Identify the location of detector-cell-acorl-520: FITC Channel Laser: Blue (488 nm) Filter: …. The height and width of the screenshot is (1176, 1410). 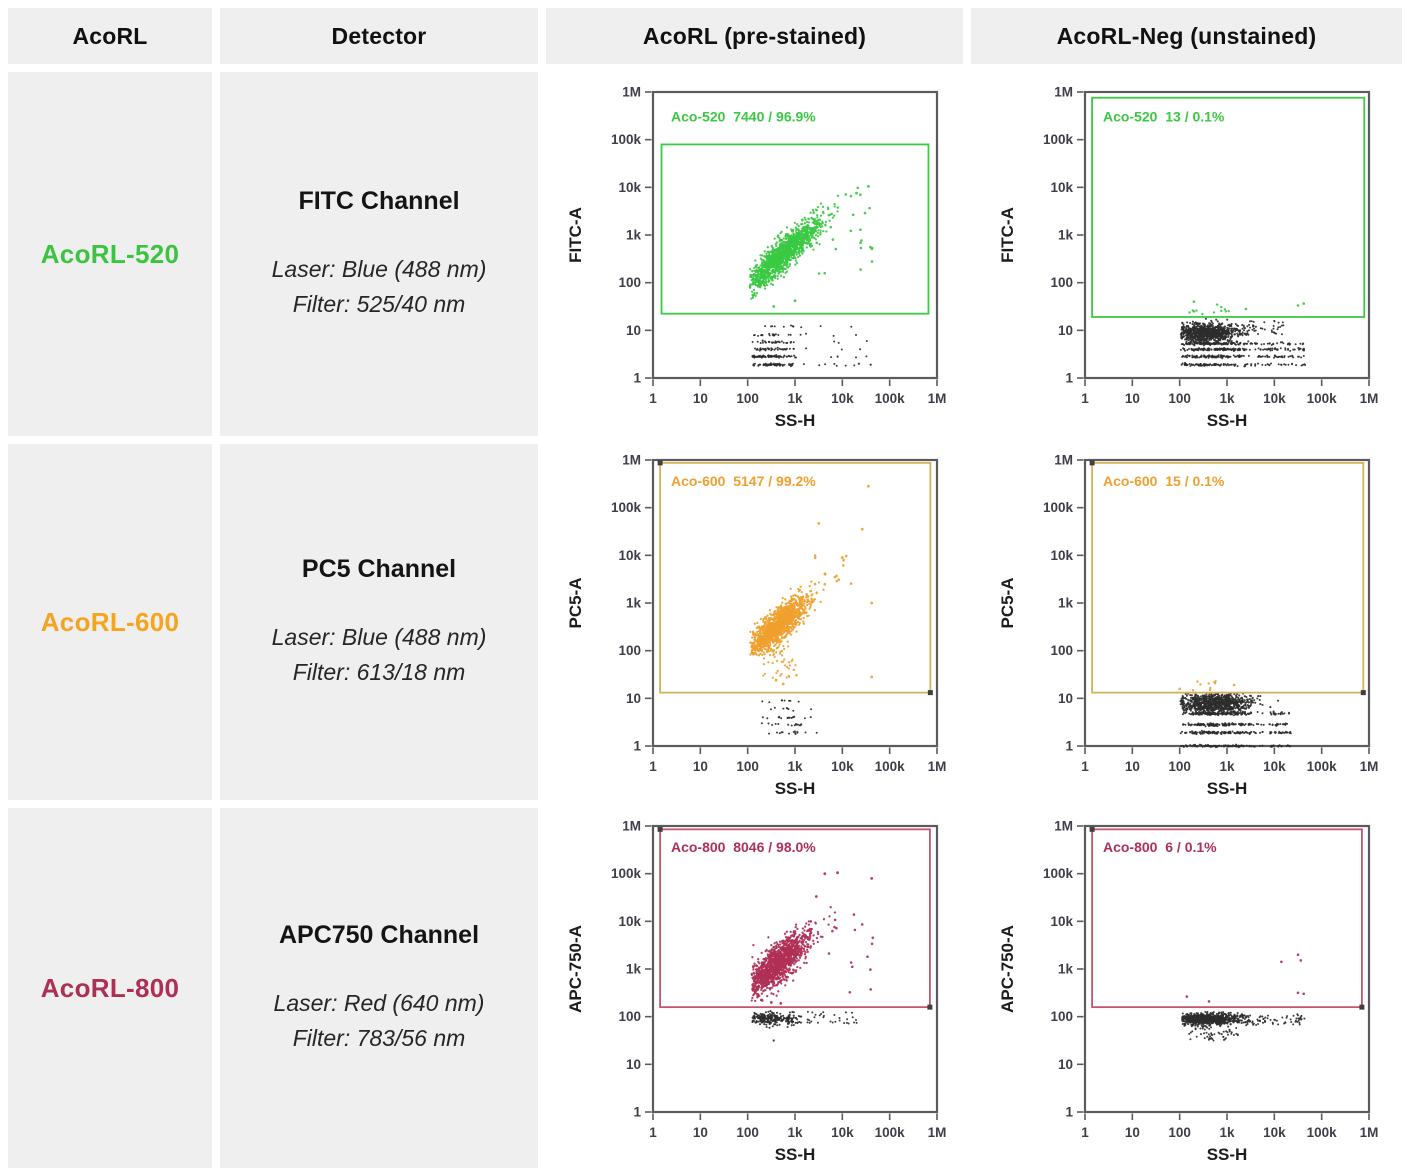
(379, 254).